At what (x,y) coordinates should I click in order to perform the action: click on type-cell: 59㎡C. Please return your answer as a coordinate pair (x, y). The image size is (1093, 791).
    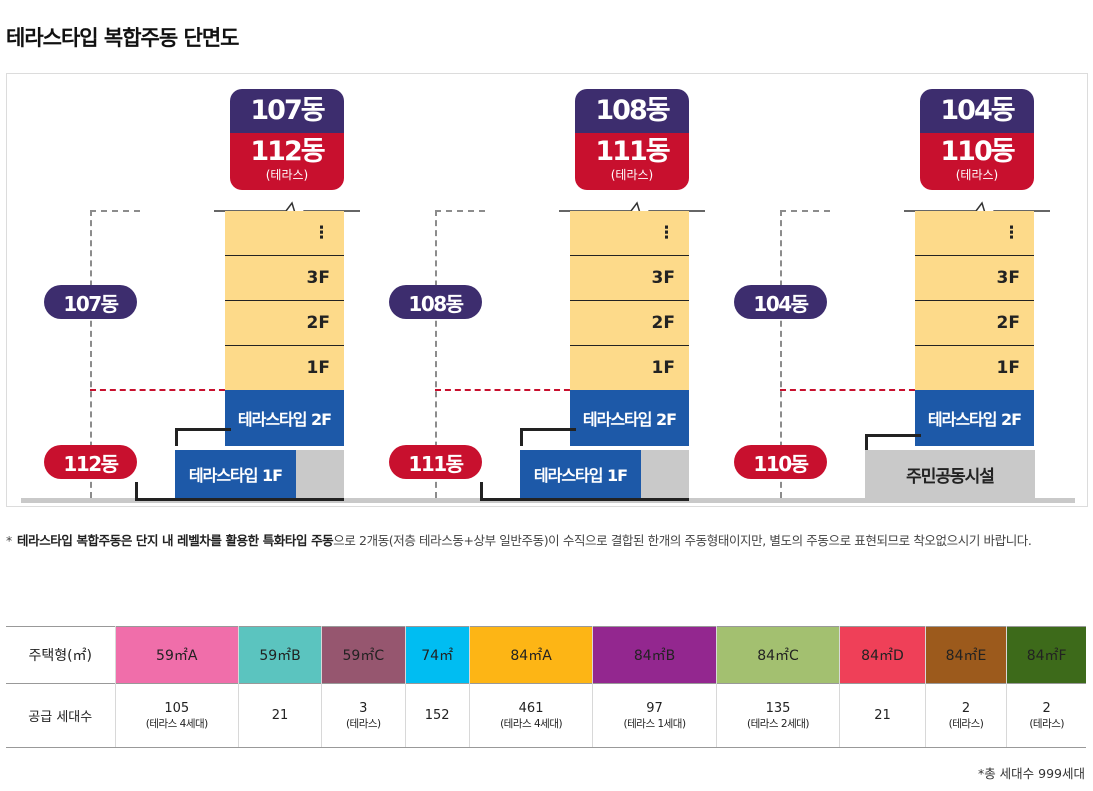
    Looking at the image, I should click on (363, 655).